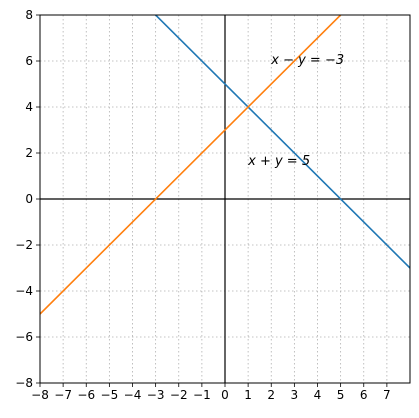  I want to click on x-tick-label: −8, so click(40, 395).